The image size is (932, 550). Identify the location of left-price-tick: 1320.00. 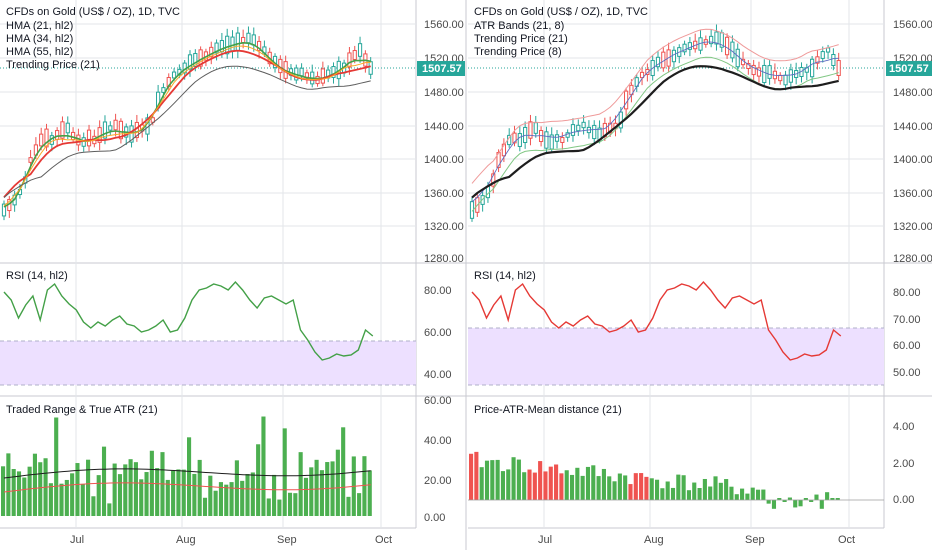
(444, 227).